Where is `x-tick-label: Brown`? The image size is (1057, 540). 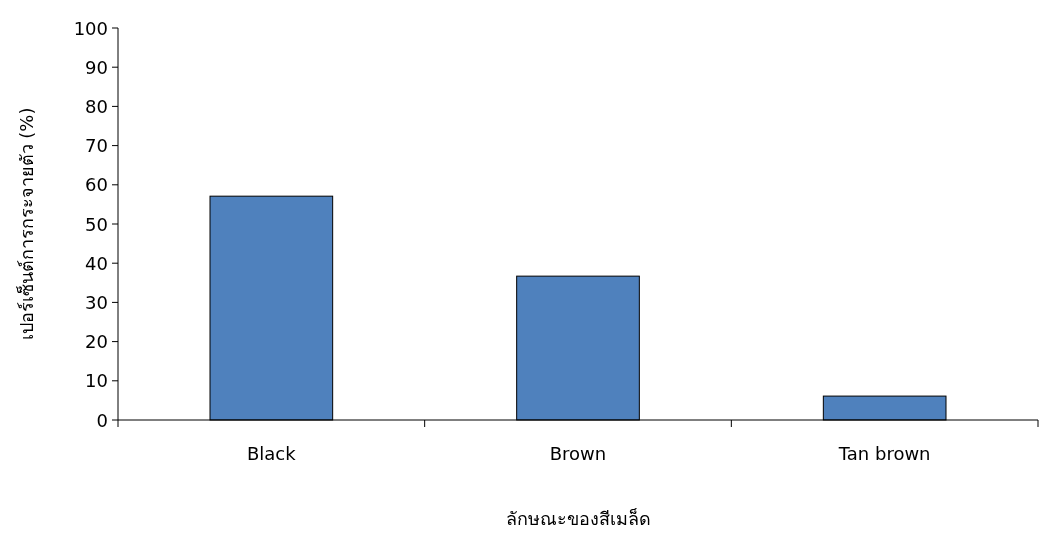 x-tick-label: Brown is located at coordinates (578, 453).